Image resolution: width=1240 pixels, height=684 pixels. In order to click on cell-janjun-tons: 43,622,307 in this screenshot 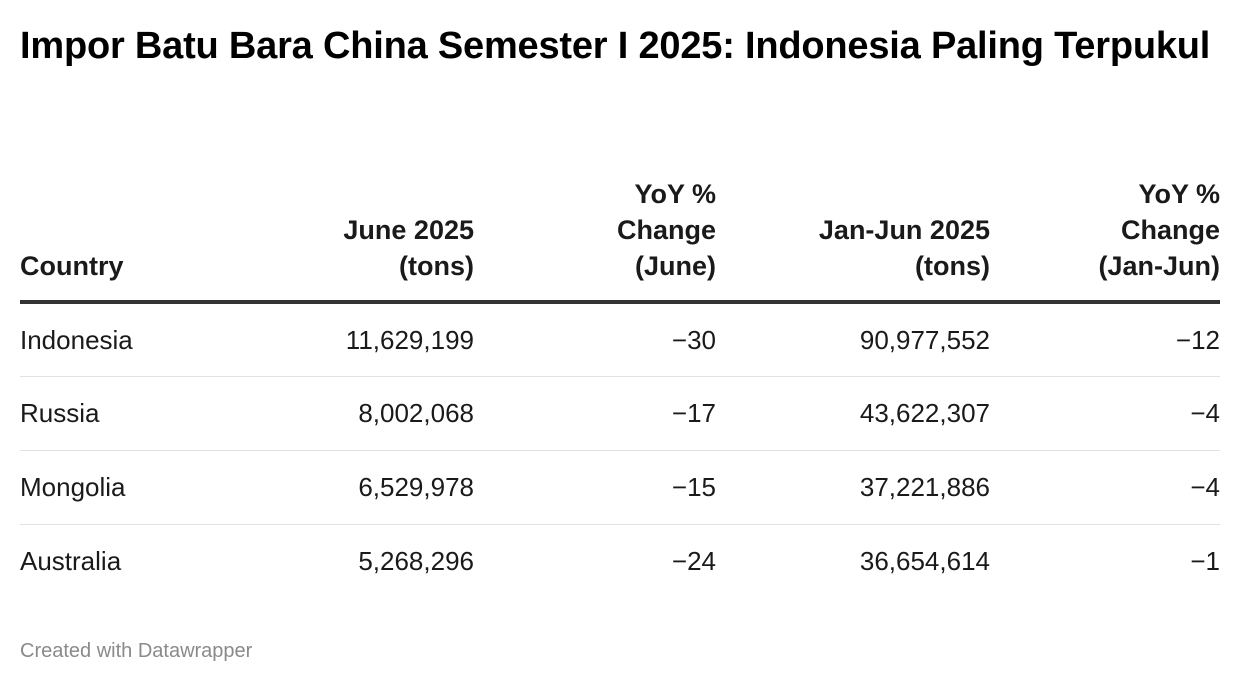, I will do `click(853, 413)`.